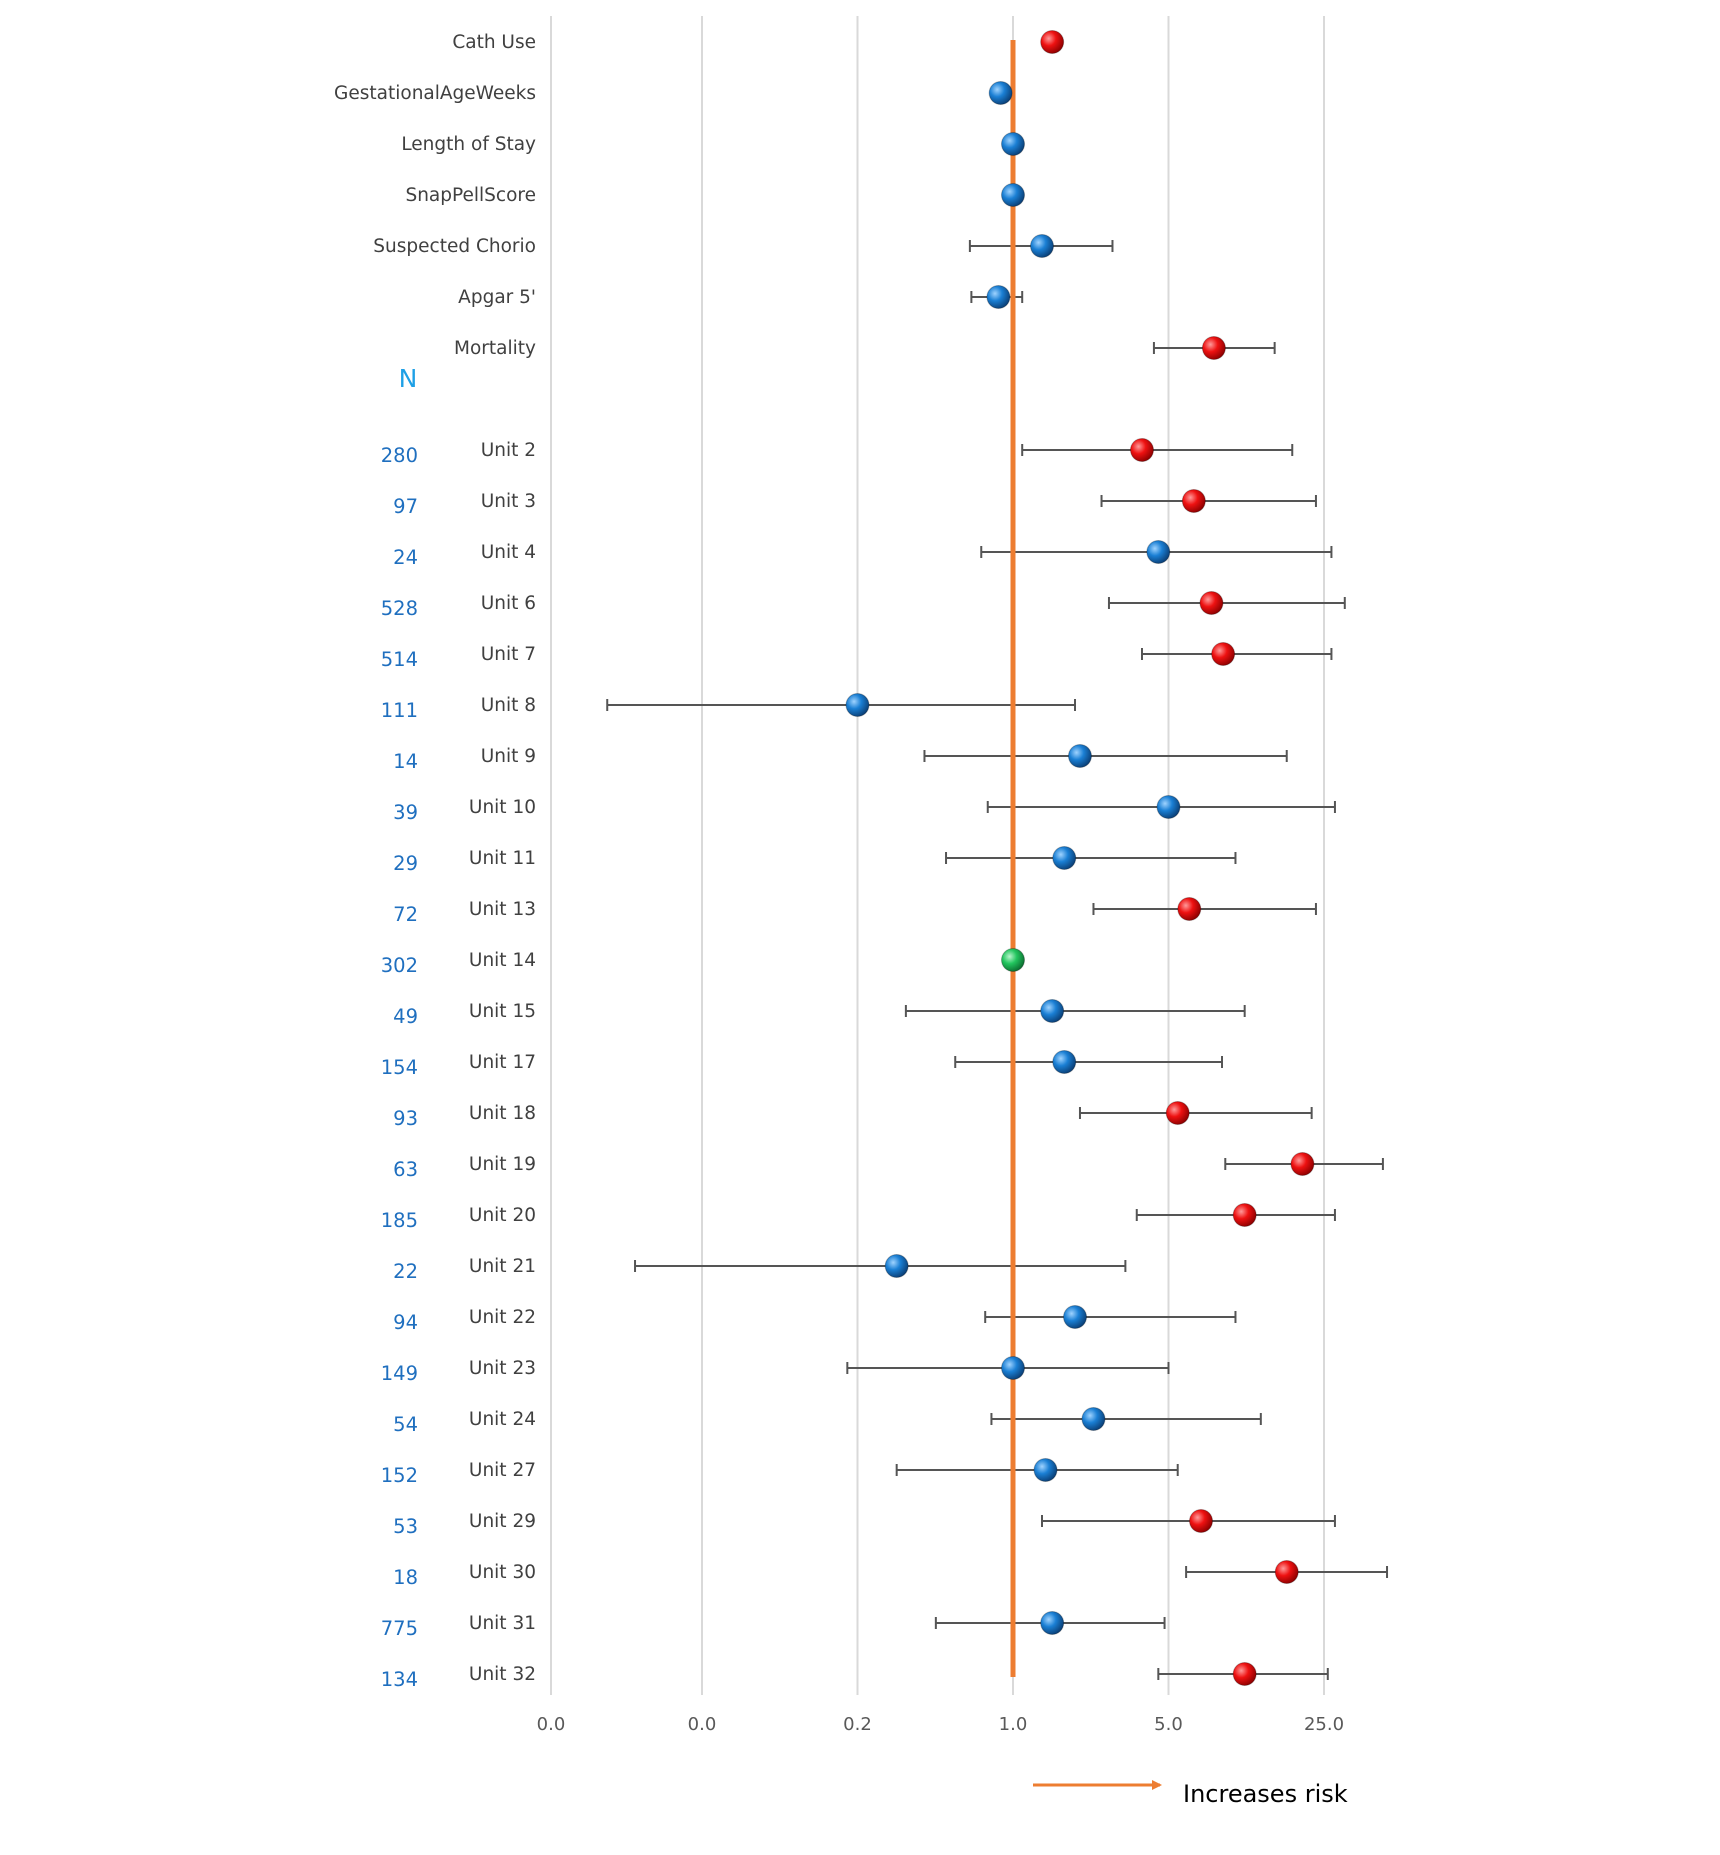 This screenshot has height=1855, width=1720. Describe the element at coordinates (502, 1470) in the screenshot. I see `row-label: Unit 27` at that location.